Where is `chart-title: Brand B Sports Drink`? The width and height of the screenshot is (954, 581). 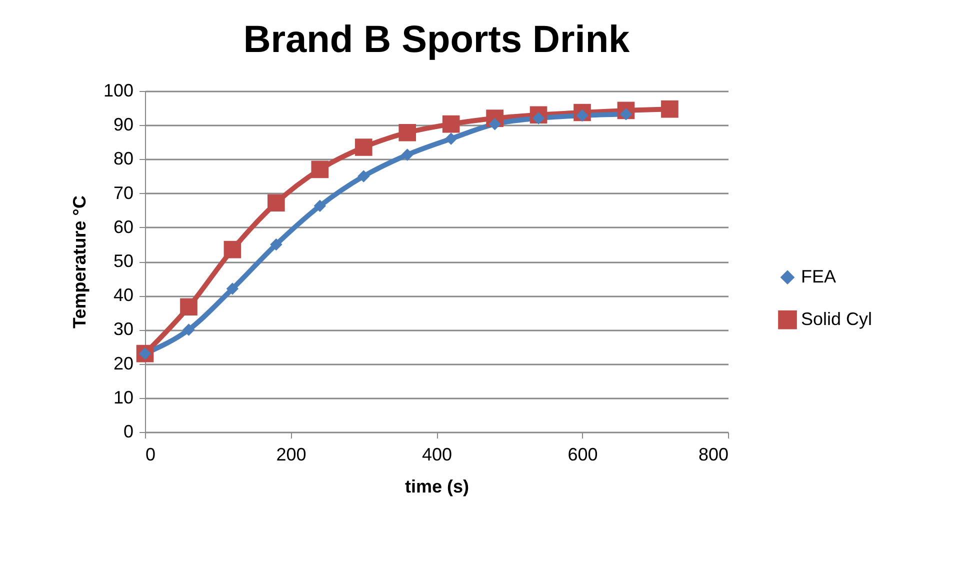
chart-title: Brand B Sports Drink is located at coordinates (437, 40).